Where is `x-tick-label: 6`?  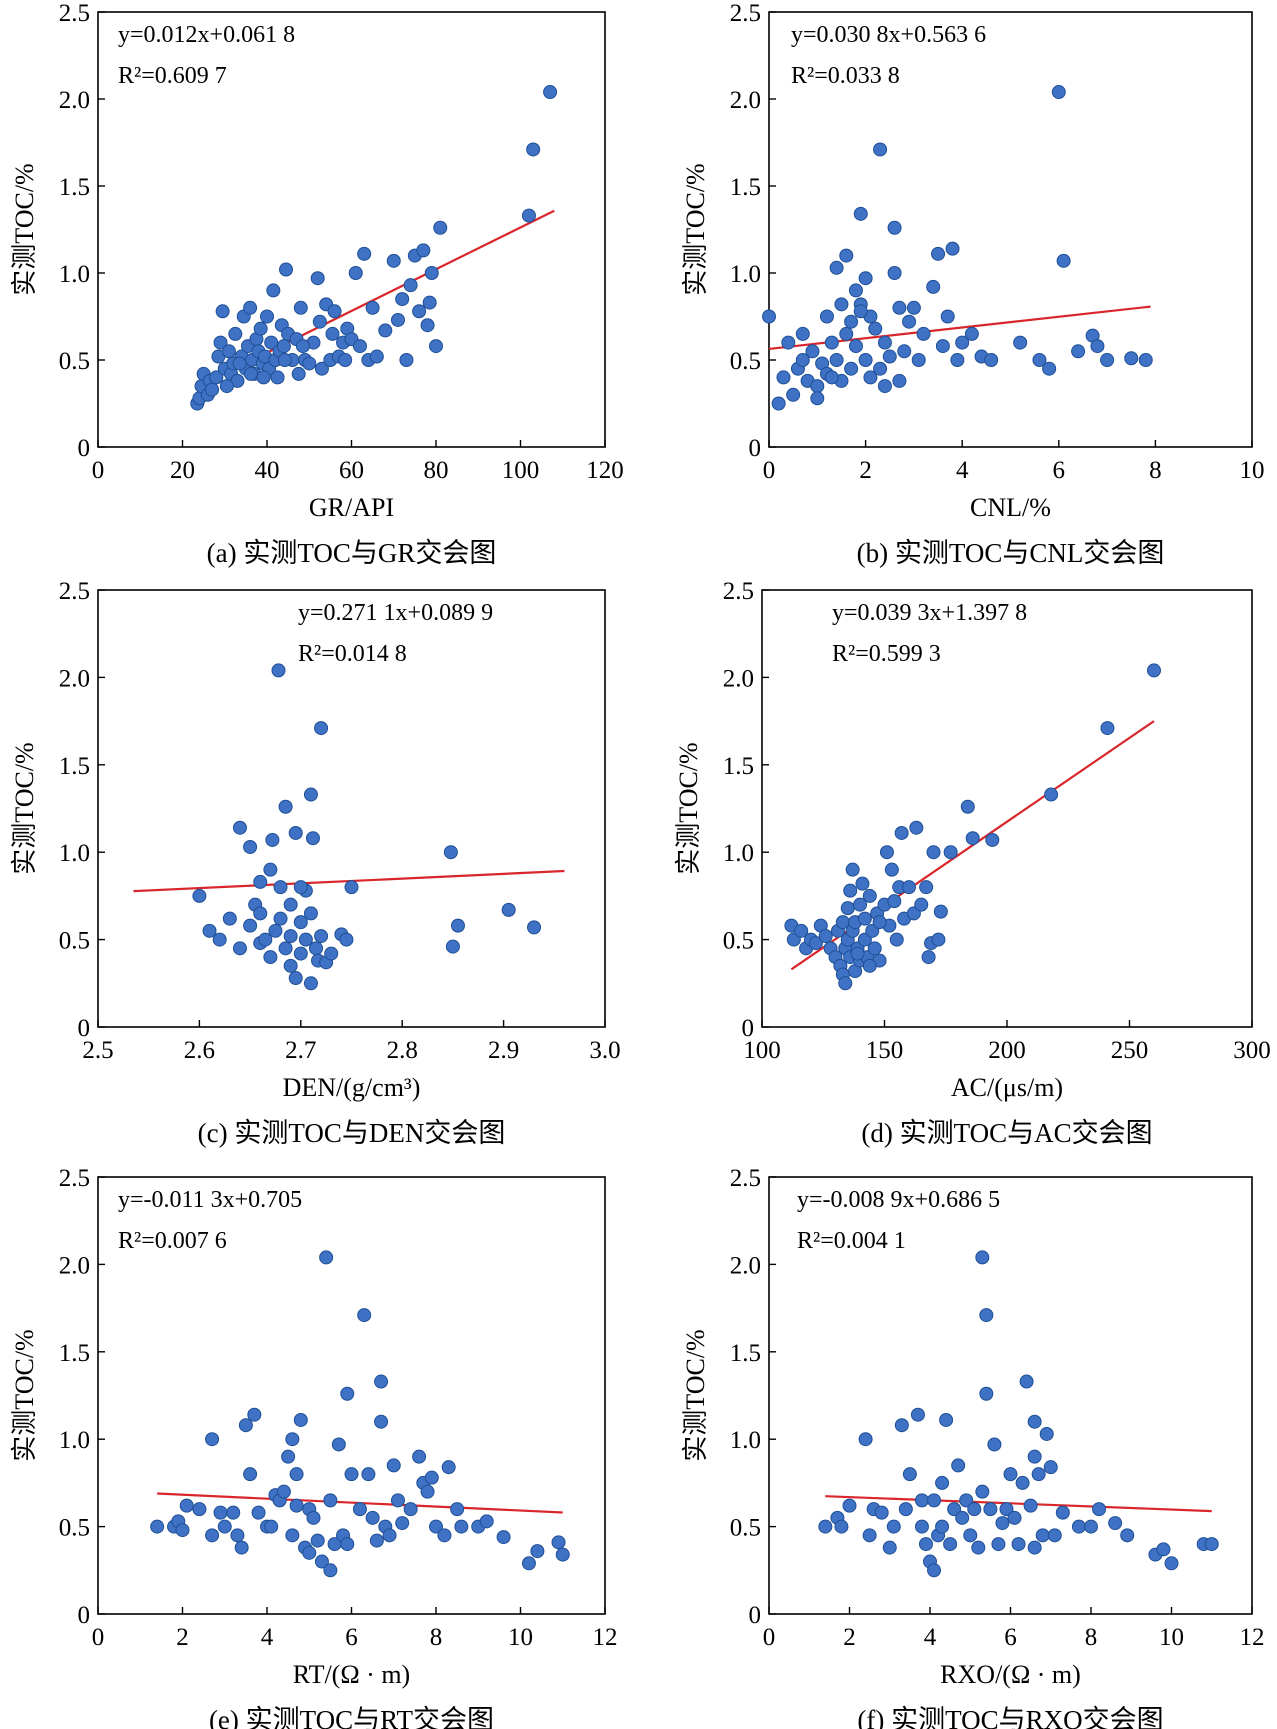
x-tick-label: 6 is located at coordinates (1059, 470).